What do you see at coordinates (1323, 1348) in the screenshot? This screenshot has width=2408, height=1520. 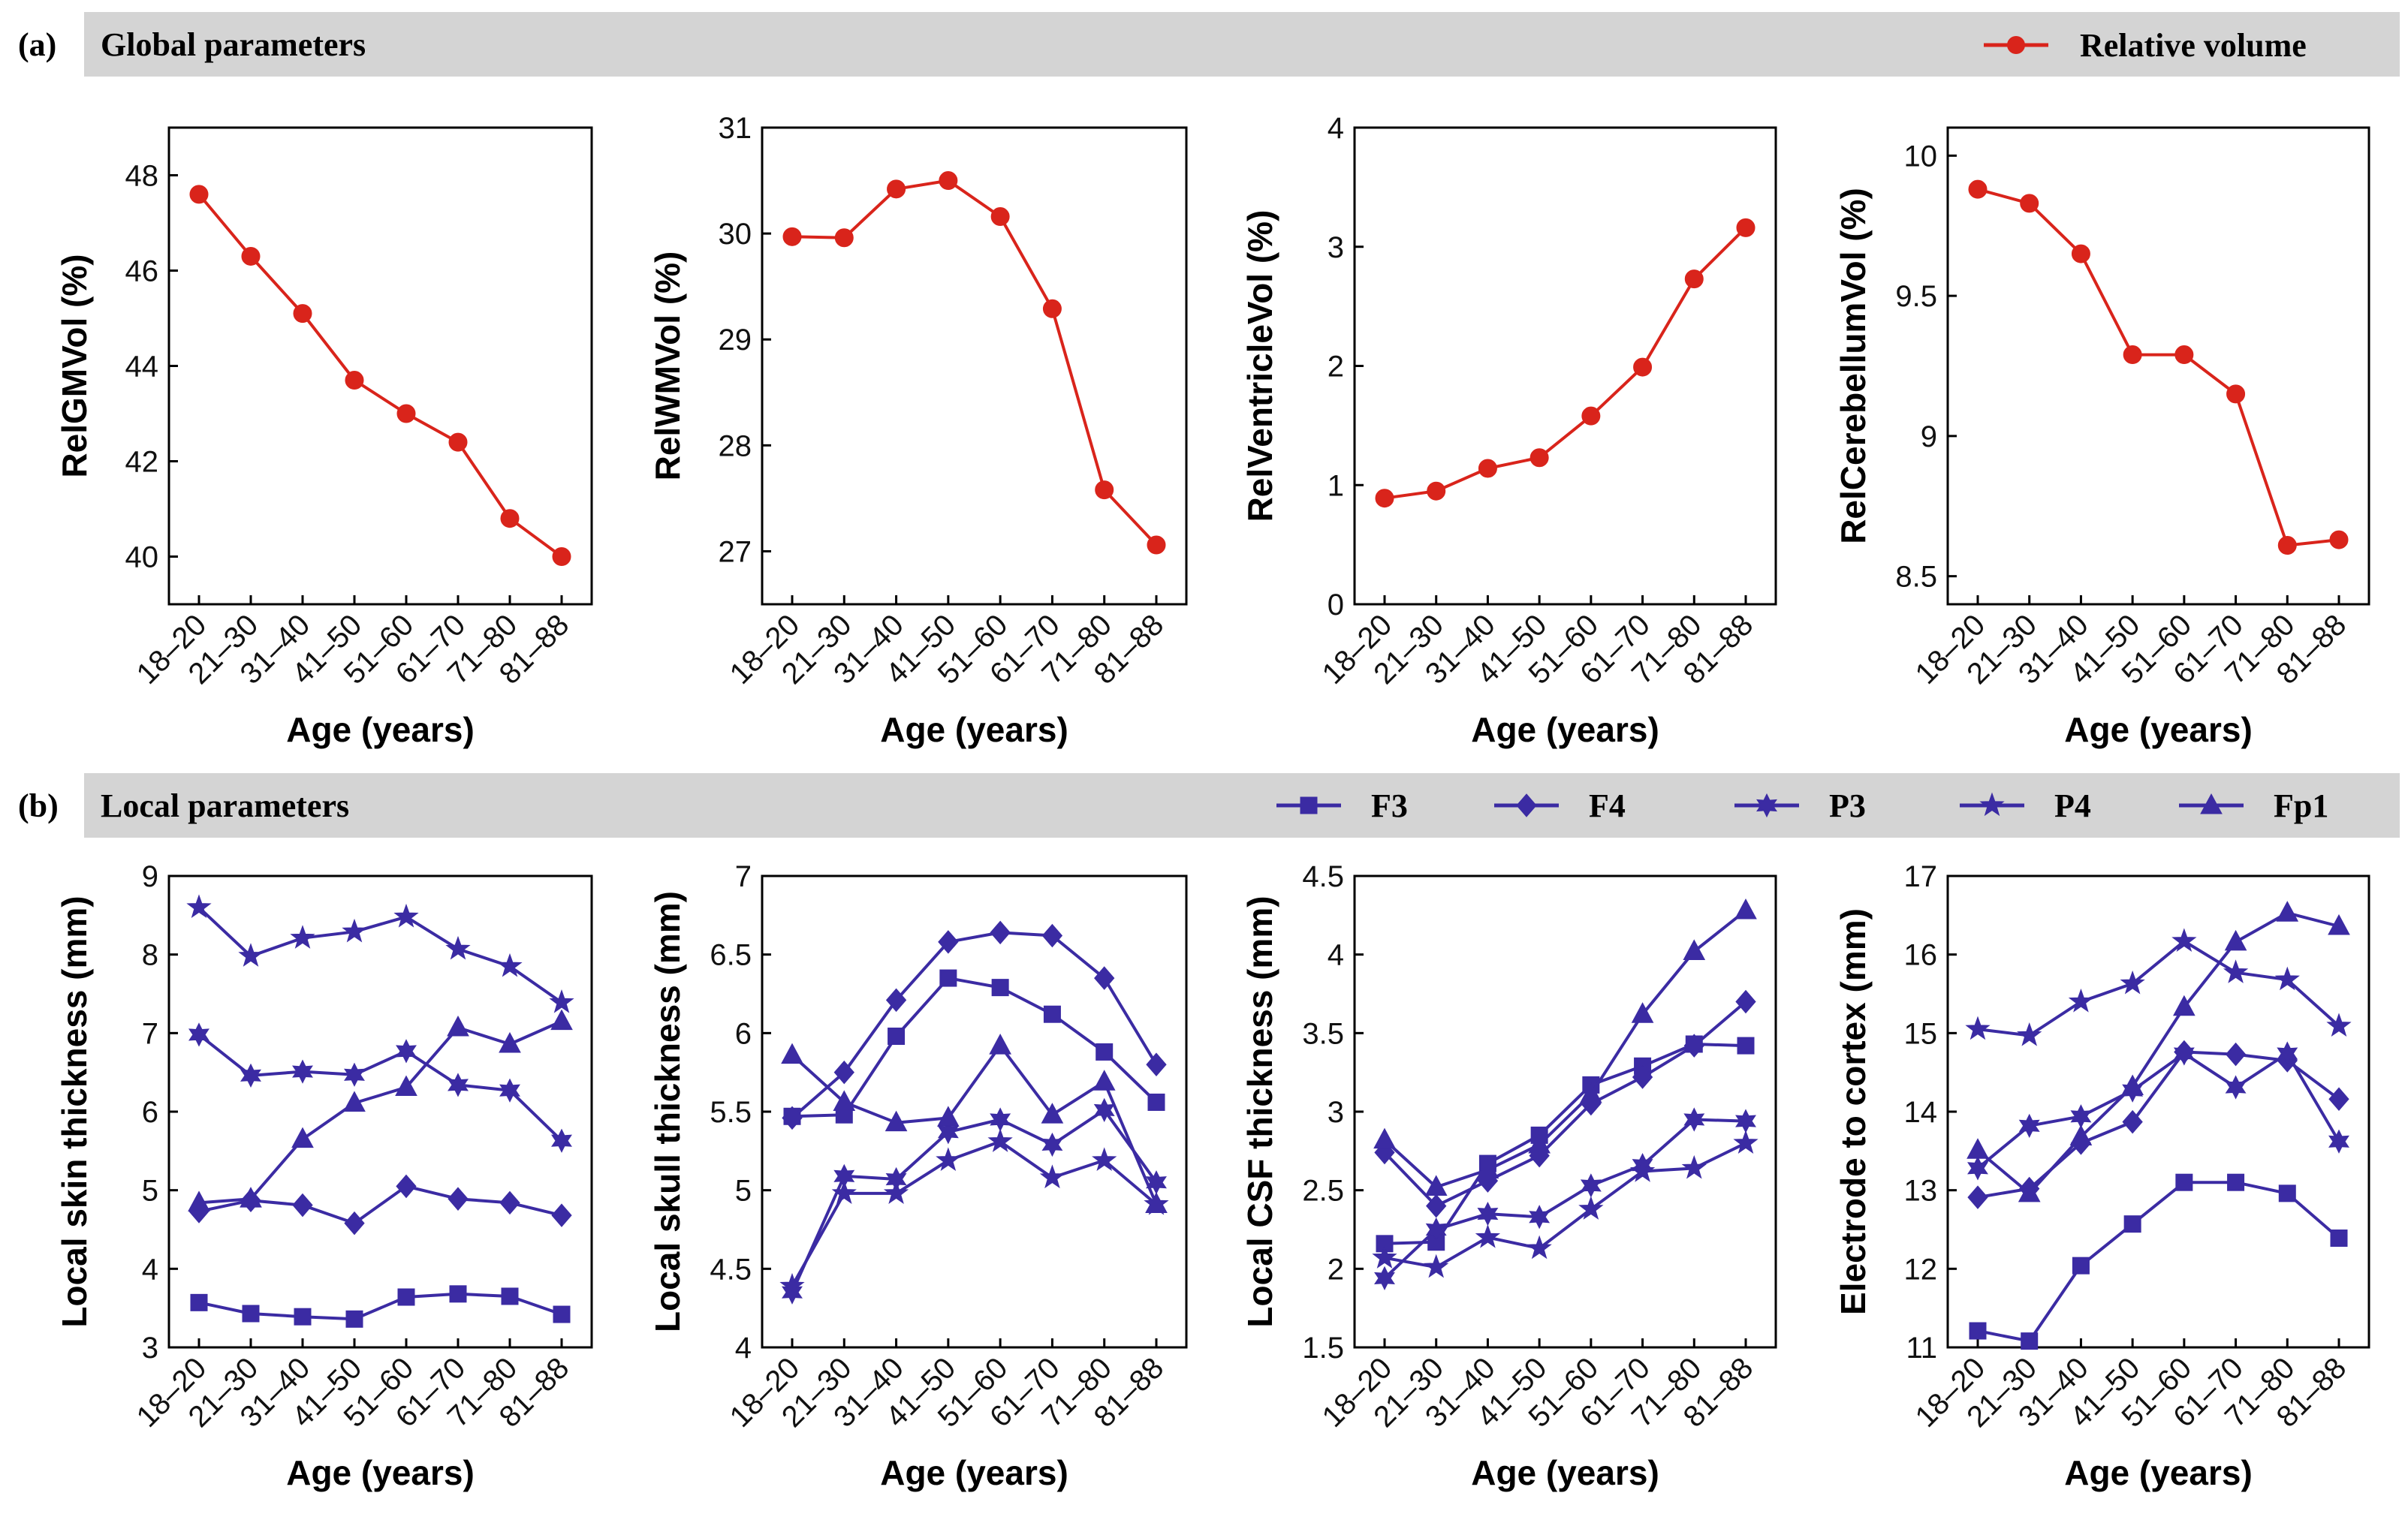 I see `y-tick-label: 1.5` at bounding box center [1323, 1348].